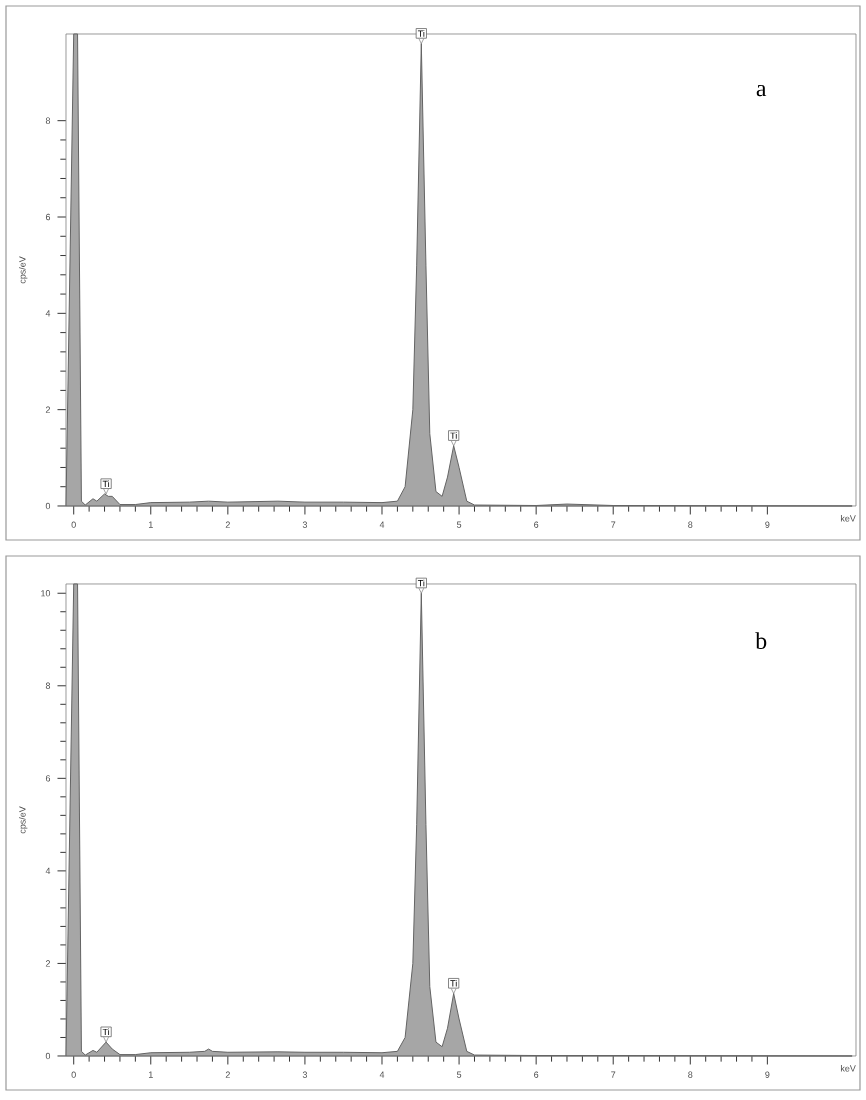 The width and height of the screenshot is (866, 1100). What do you see at coordinates (761, 90) in the screenshot?
I see `annotation: a` at bounding box center [761, 90].